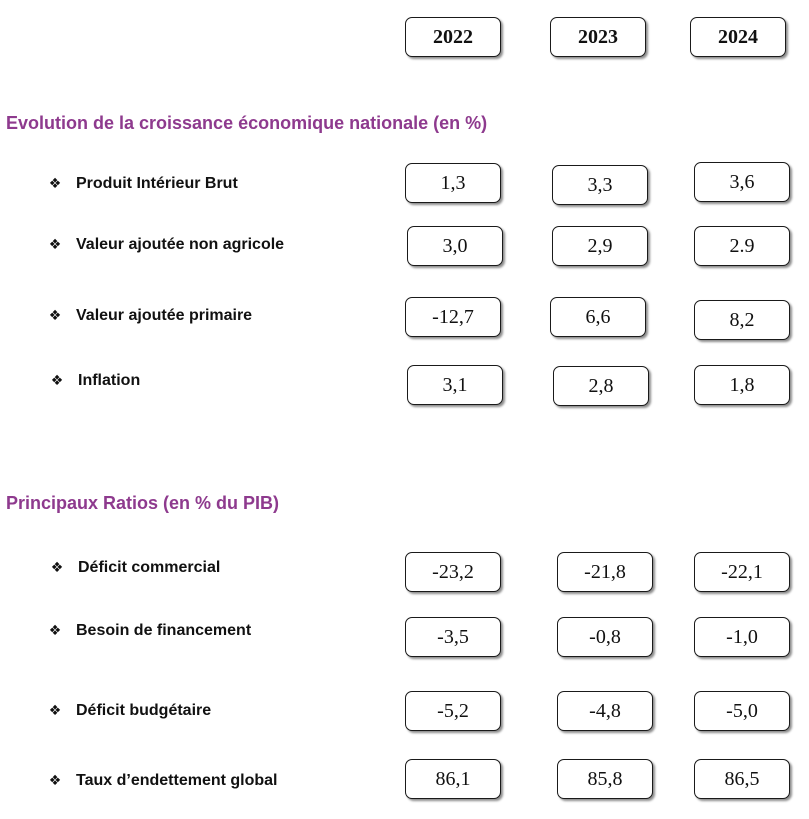  I want to click on value-box-taux-endettement-2022: 86,1, so click(453, 779).